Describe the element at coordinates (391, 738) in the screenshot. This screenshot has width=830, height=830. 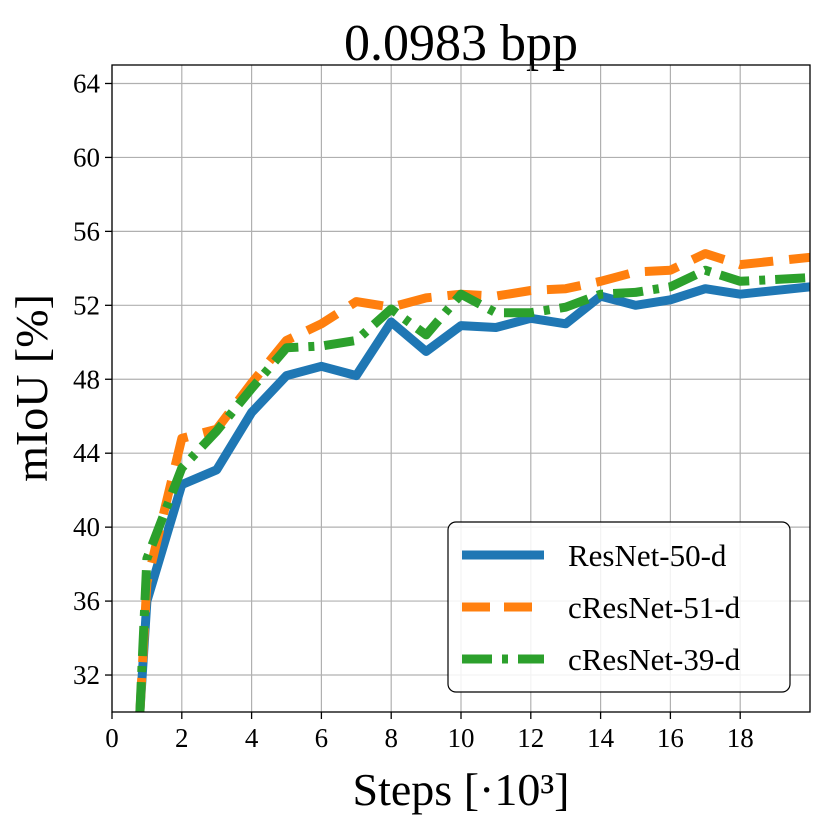
I see `x-tick-label: 8` at that location.